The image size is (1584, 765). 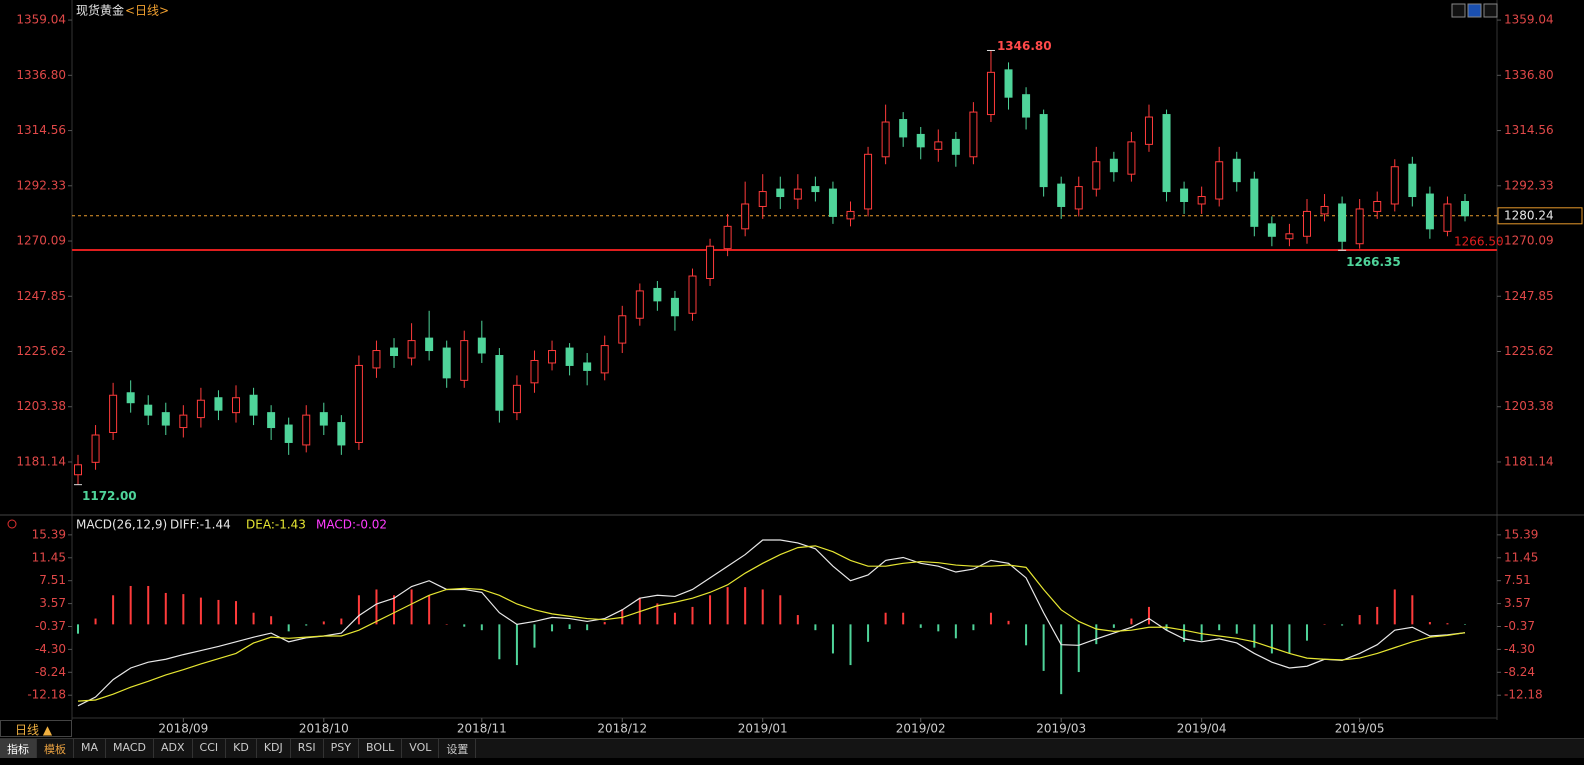 I want to click on tab: CCI, so click(x=210, y=748).